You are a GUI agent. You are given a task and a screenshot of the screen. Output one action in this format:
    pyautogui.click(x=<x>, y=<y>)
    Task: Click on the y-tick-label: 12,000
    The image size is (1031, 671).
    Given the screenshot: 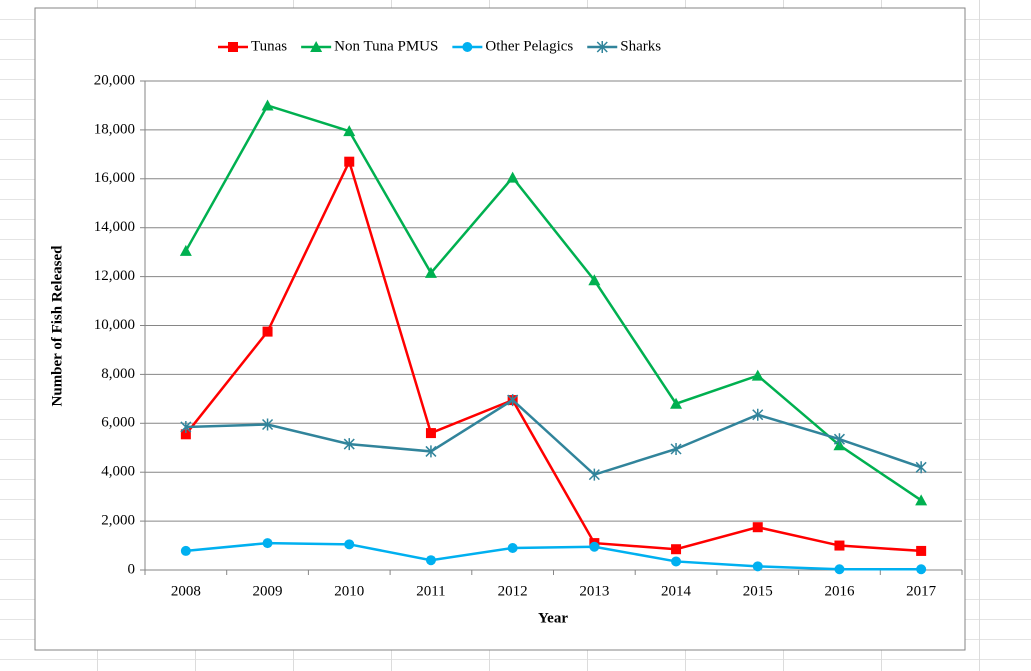 What is the action you would take?
    pyautogui.click(x=114, y=276)
    